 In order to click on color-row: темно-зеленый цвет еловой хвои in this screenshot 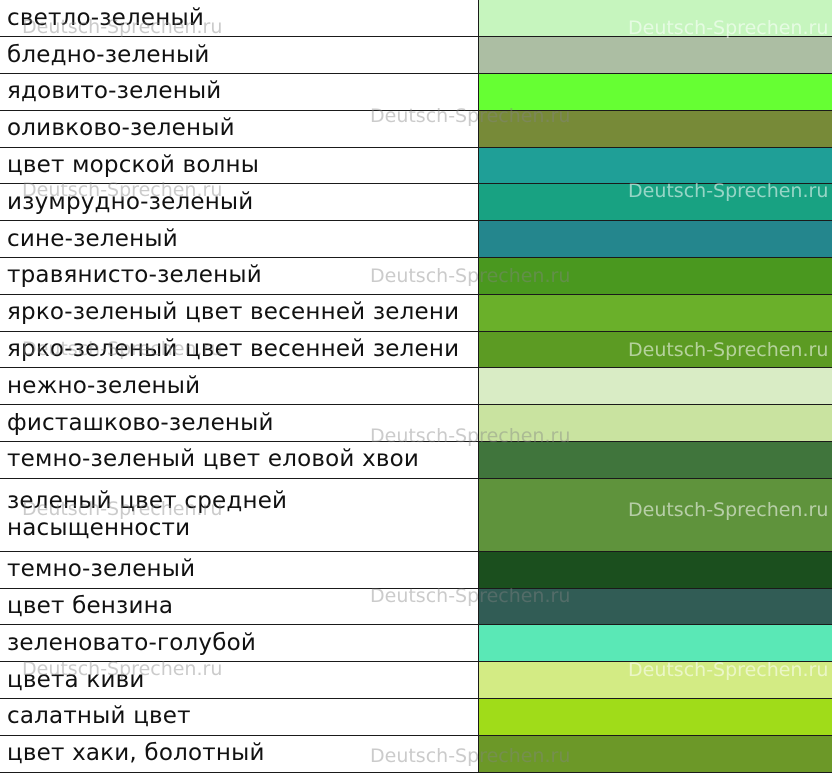, I will do `click(416, 460)`.